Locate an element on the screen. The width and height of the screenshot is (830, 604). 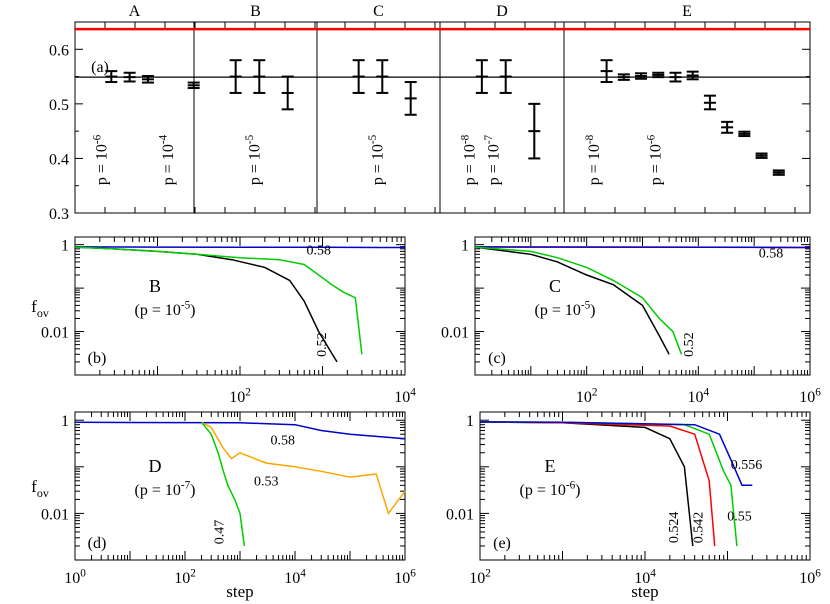
panel-label-b: (b) is located at coordinates (97, 358).